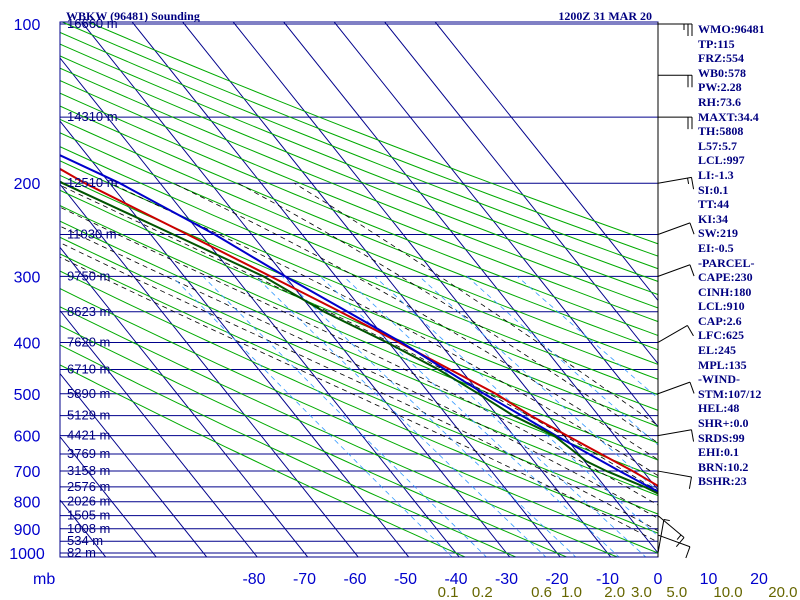 The width and height of the screenshot is (800, 600). What do you see at coordinates (730, 393) in the screenshot?
I see `stat-line: STM:107/12` at bounding box center [730, 393].